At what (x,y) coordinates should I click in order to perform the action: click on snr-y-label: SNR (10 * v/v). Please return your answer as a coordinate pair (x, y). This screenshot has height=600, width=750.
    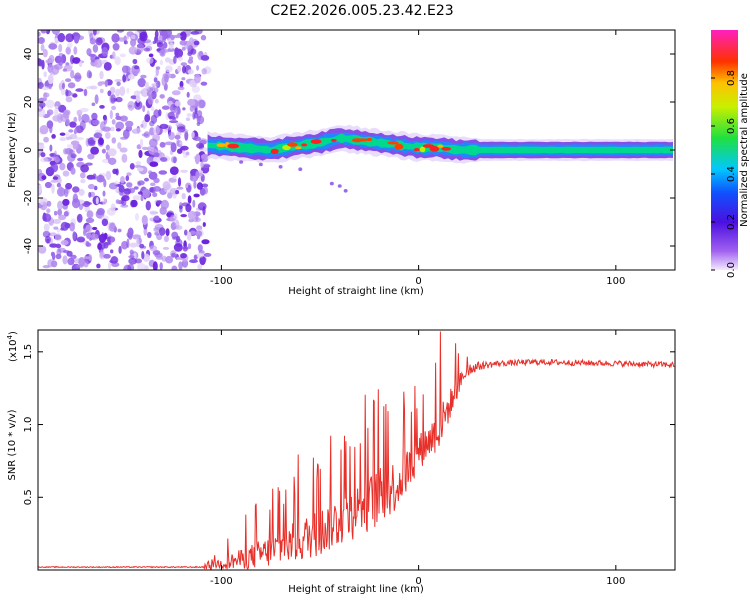
    Looking at the image, I should click on (12, 444).